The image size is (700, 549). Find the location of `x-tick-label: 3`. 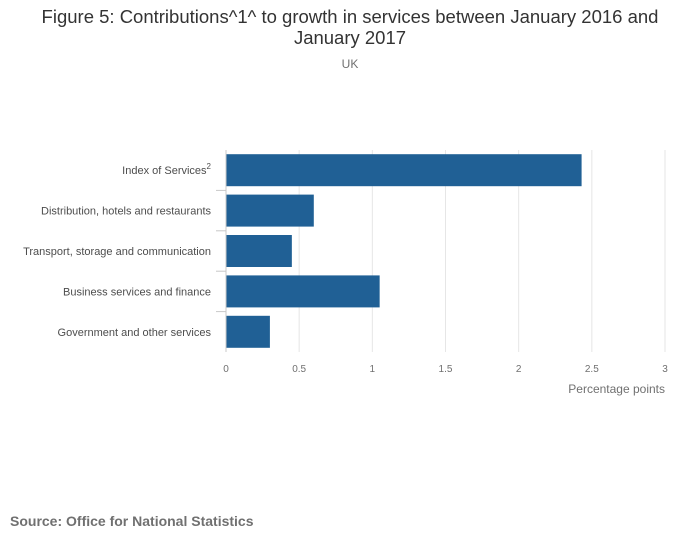

x-tick-label: 3 is located at coordinates (665, 369).